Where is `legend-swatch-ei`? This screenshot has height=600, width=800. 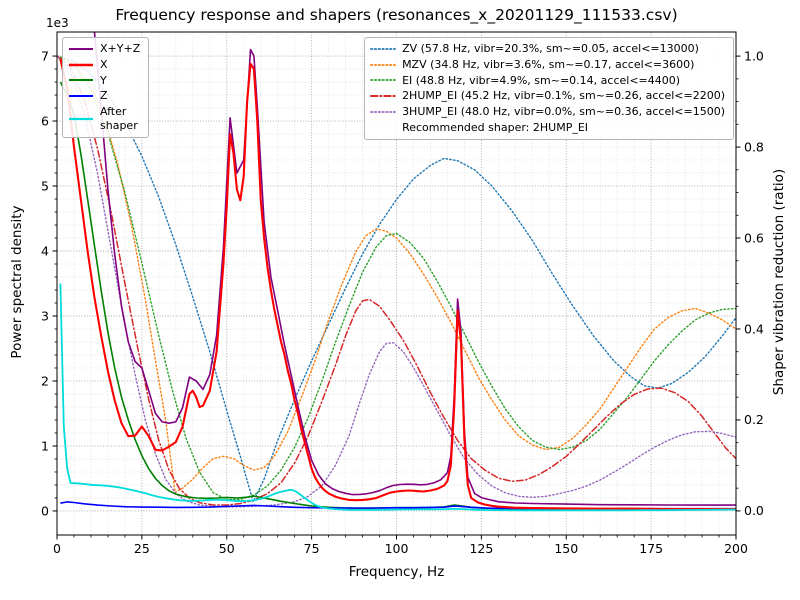 legend-swatch-ei is located at coordinates (383, 80).